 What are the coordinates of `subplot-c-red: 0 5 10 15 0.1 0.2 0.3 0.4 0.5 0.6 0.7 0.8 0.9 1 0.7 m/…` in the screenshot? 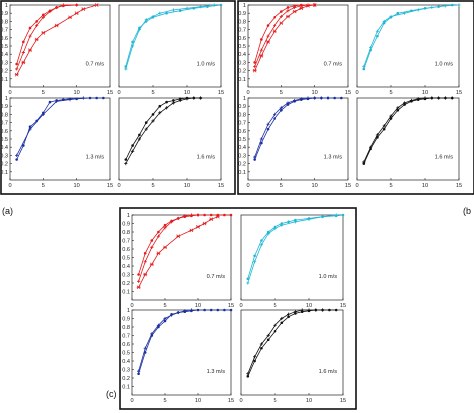 It's located at (178, 261).